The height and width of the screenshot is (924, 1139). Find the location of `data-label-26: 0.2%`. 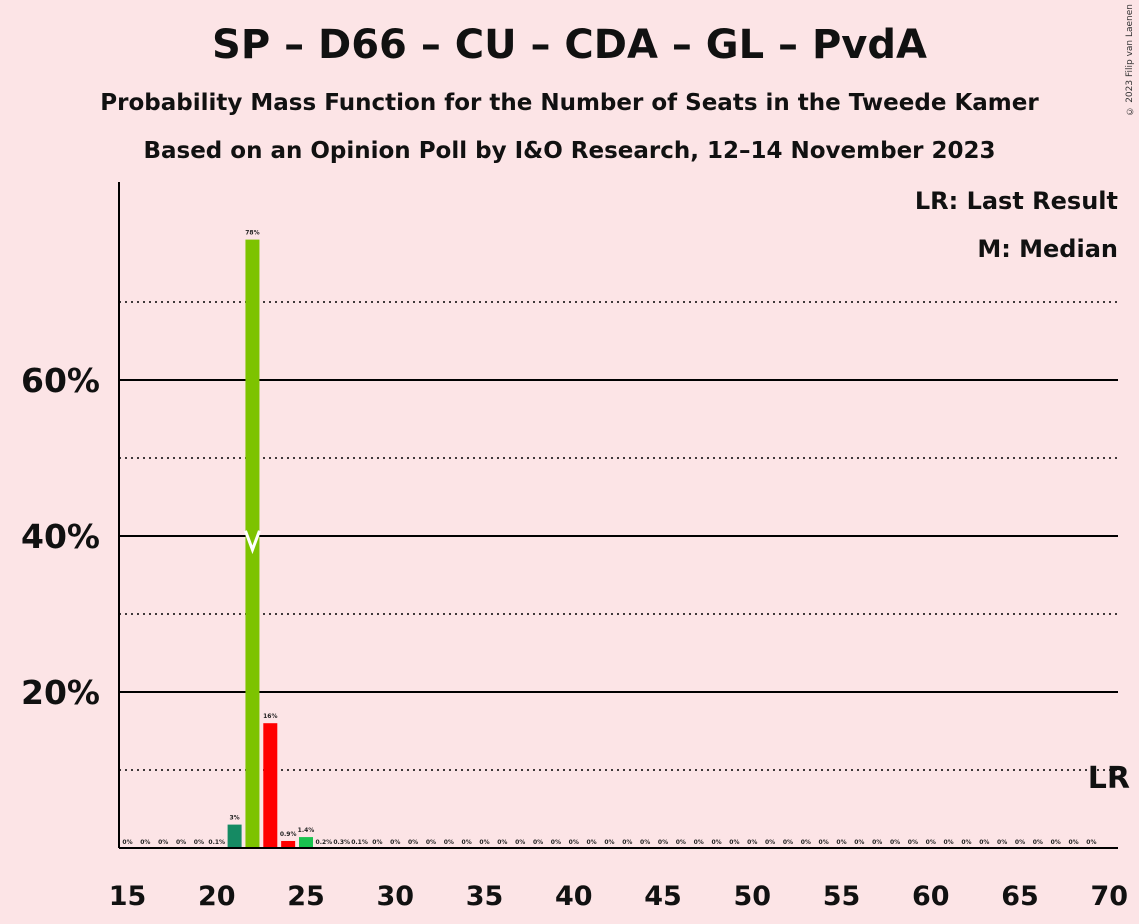

data-label-26: 0.2% is located at coordinates (324, 842).